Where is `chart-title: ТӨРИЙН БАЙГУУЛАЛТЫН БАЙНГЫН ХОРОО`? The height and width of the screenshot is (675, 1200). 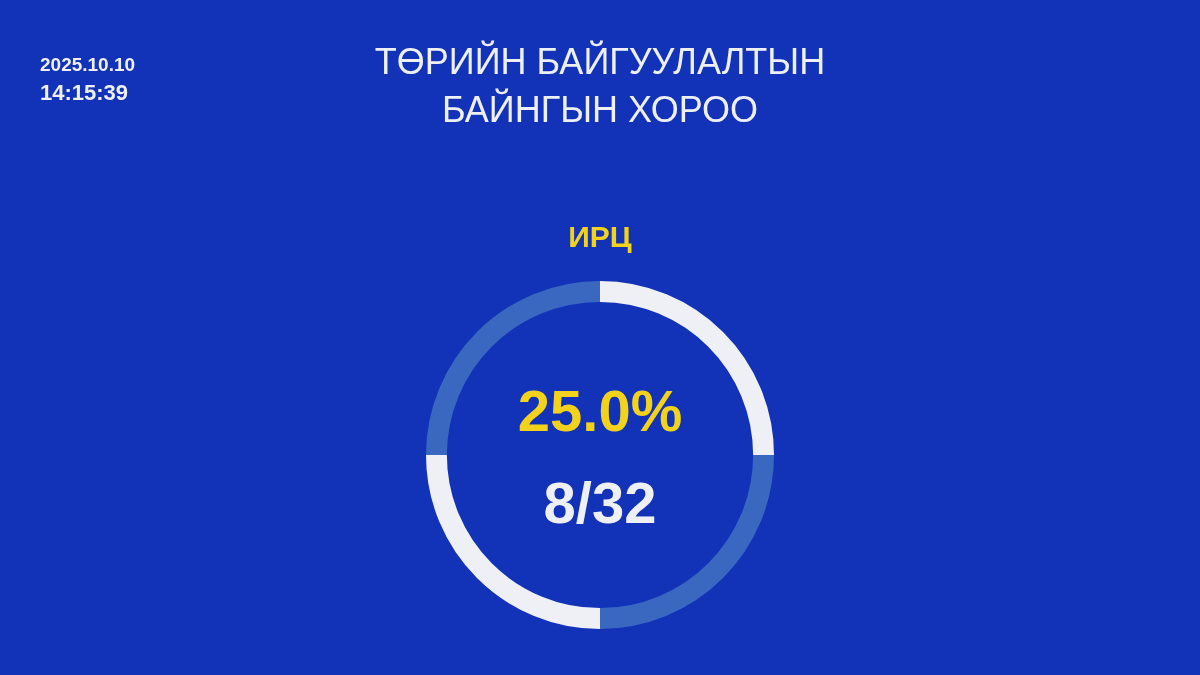 chart-title: ТӨРИЙН БАЙГУУЛАЛТЫН БАЙНГЫН ХОРОО is located at coordinates (600, 85).